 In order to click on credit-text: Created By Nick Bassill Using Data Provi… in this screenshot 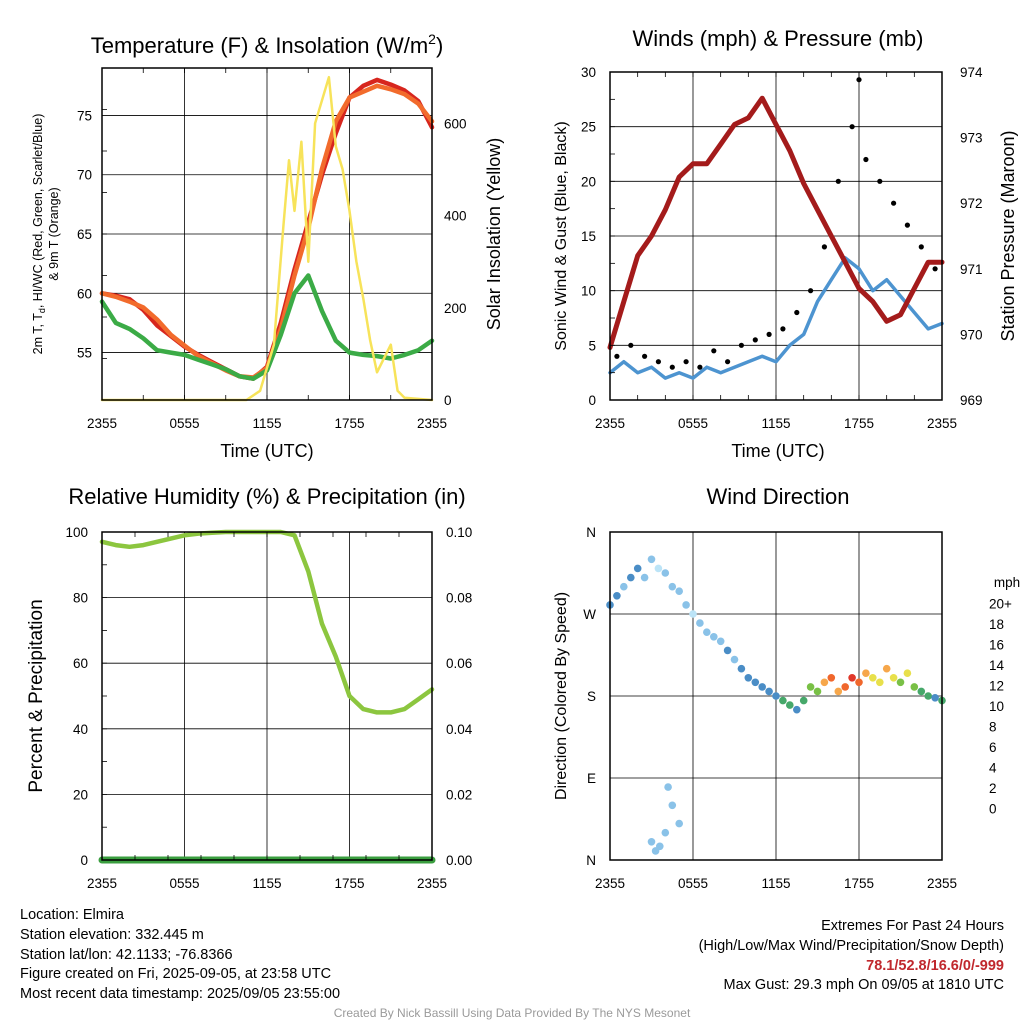, I will do `click(512, 1013)`.